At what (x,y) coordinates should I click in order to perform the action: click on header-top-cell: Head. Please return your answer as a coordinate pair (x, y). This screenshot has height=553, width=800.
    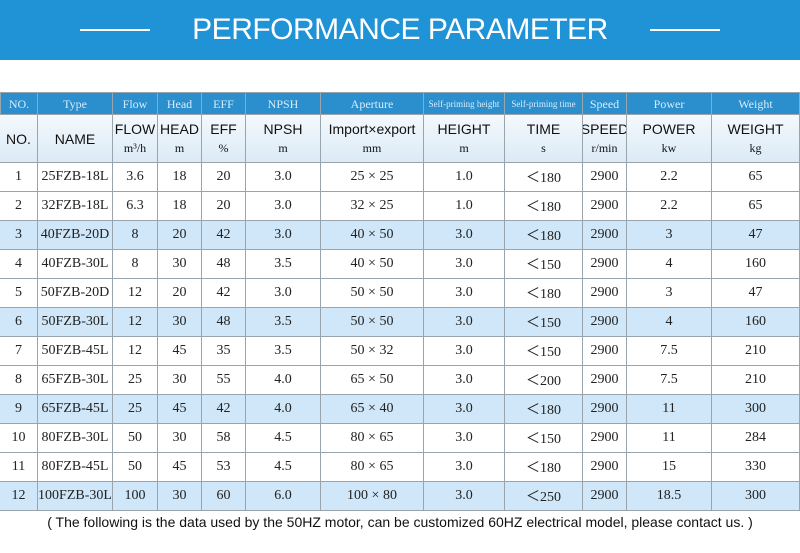
    Looking at the image, I should click on (180, 103).